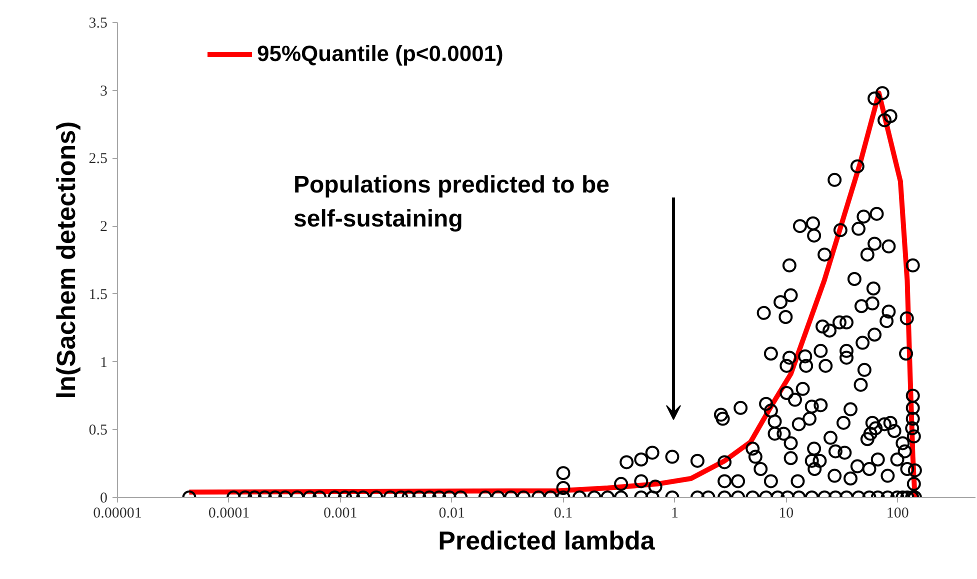  Describe the element at coordinates (897, 514) in the screenshot. I see `x-tick-label: 100` at that location.